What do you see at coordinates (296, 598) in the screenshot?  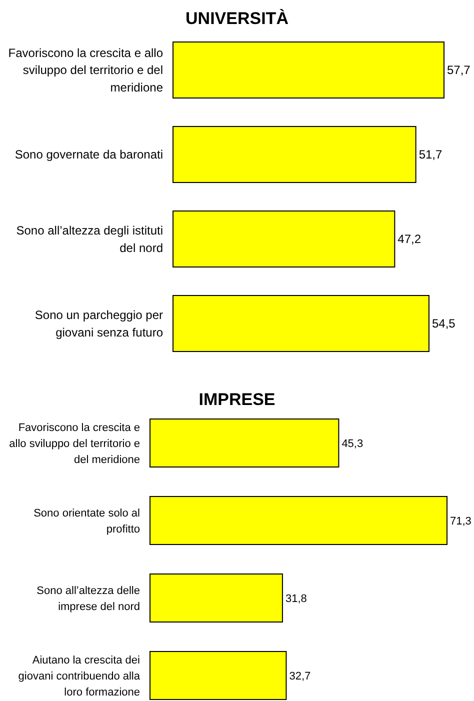 I see `data-label: 31,8` at bounding box center [296, 598].